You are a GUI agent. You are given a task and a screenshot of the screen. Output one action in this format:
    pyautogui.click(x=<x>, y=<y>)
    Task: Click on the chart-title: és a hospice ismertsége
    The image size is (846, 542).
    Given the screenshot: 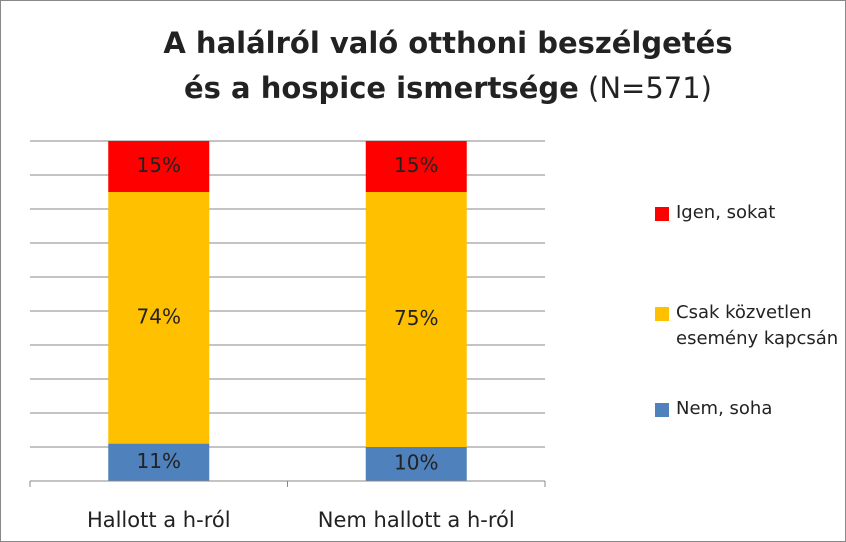 What is the action you would take?
    pyautogui.click(x=381, y=88)
    